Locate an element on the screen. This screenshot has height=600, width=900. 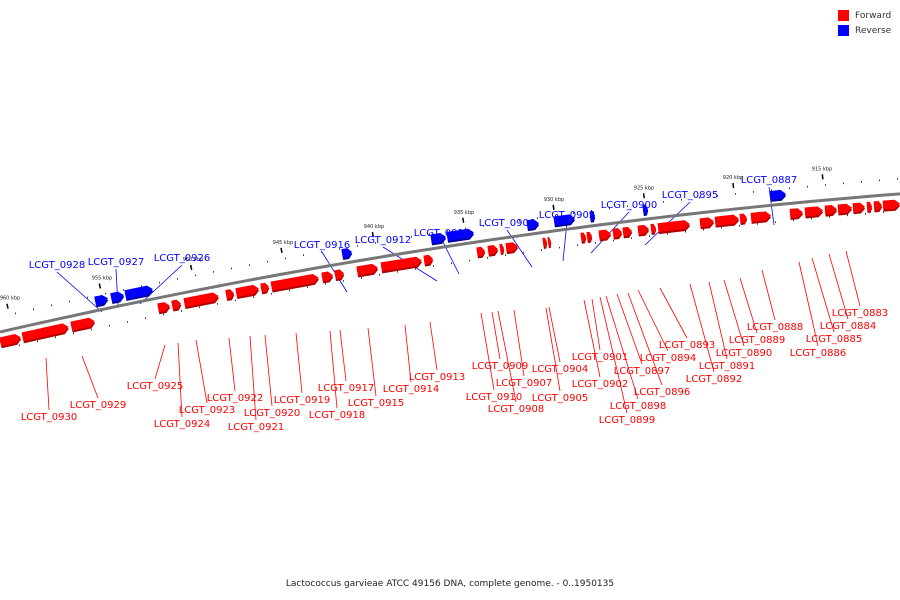
forward-gene-label: LCGT_0907 is located at coordinates (524, 383).